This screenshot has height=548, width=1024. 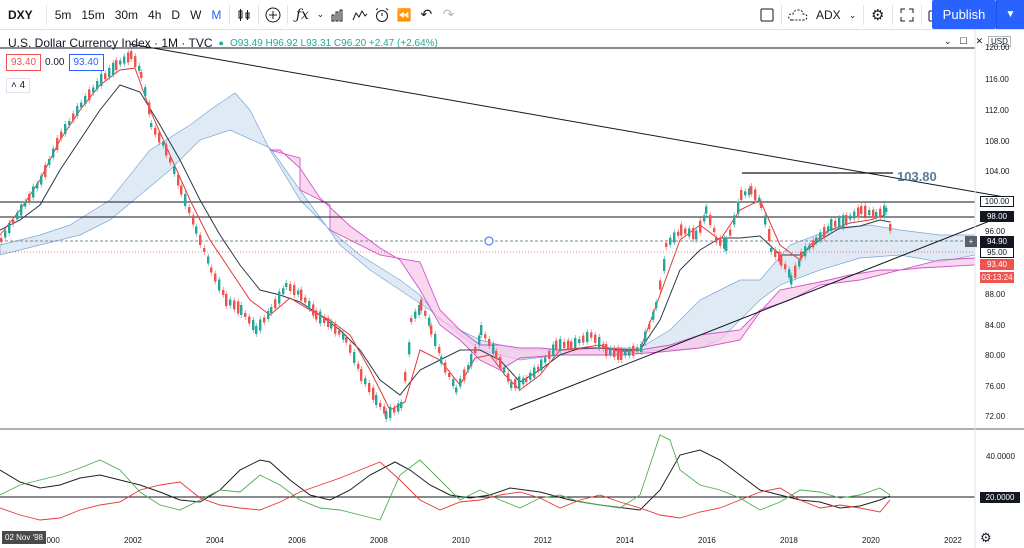 I want to click on plus-di-line, so click(x=445, y=477).